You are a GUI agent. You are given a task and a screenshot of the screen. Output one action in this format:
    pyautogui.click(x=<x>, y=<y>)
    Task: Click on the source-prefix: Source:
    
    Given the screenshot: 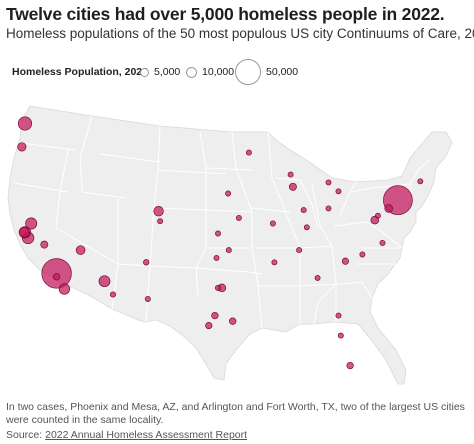 What is the action you would take?
    pyautogui.click(x=26, y=435)
    